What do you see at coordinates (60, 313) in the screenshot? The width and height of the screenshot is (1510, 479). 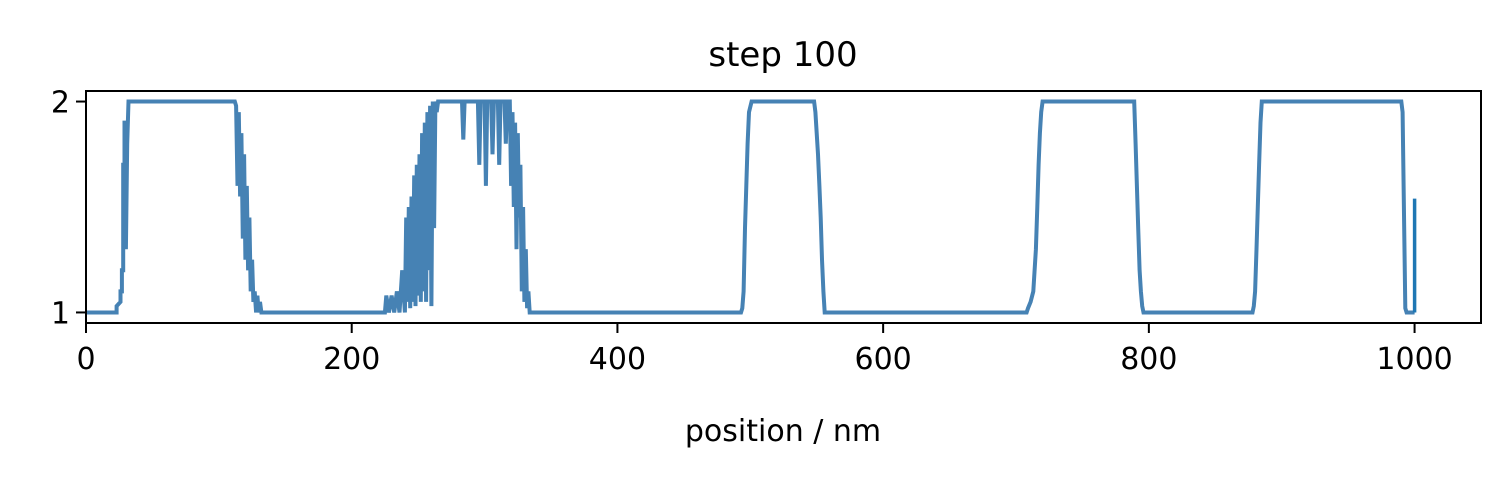 I see `y-tick-label: 1` at bounding box center [60, 313].